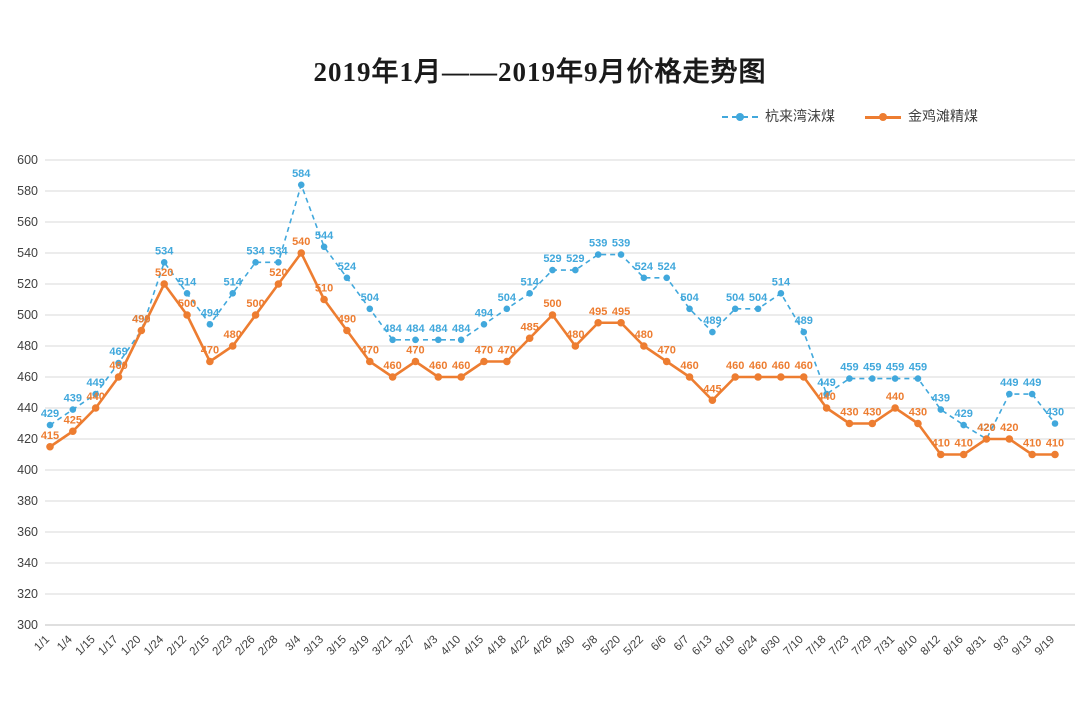  I want to click on y-axis-tick-label: 340, so click(27, 563).